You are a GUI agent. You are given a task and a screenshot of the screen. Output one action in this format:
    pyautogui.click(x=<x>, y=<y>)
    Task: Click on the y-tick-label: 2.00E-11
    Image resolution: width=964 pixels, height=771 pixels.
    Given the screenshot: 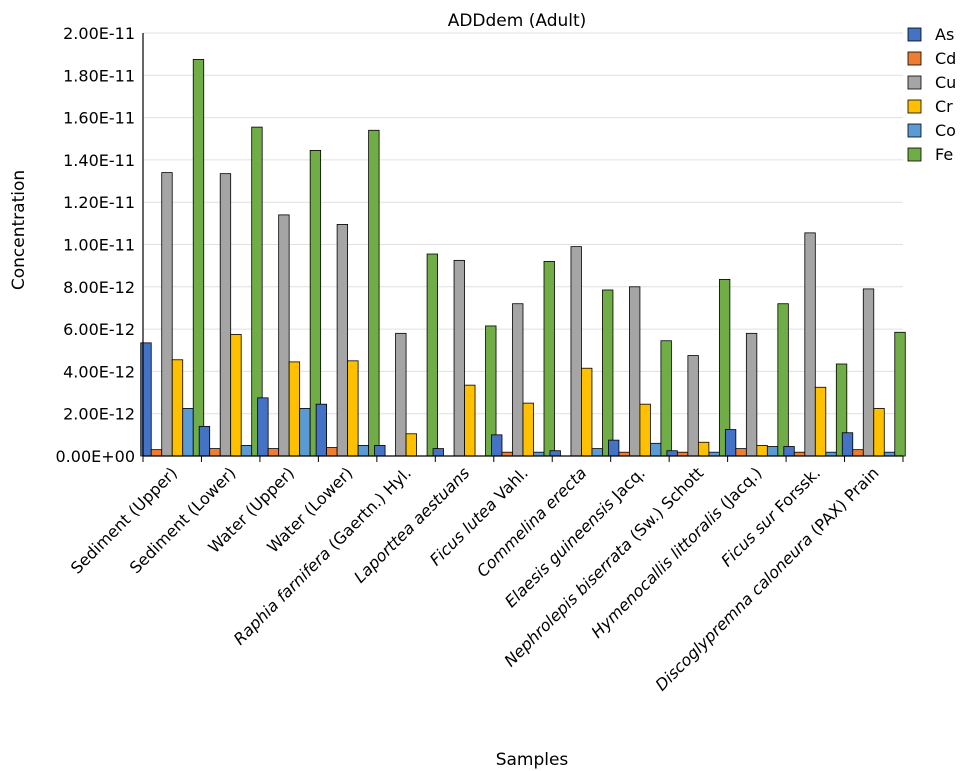 What is the action you would take?
    pyautogui.click(x=99, y=33)
    